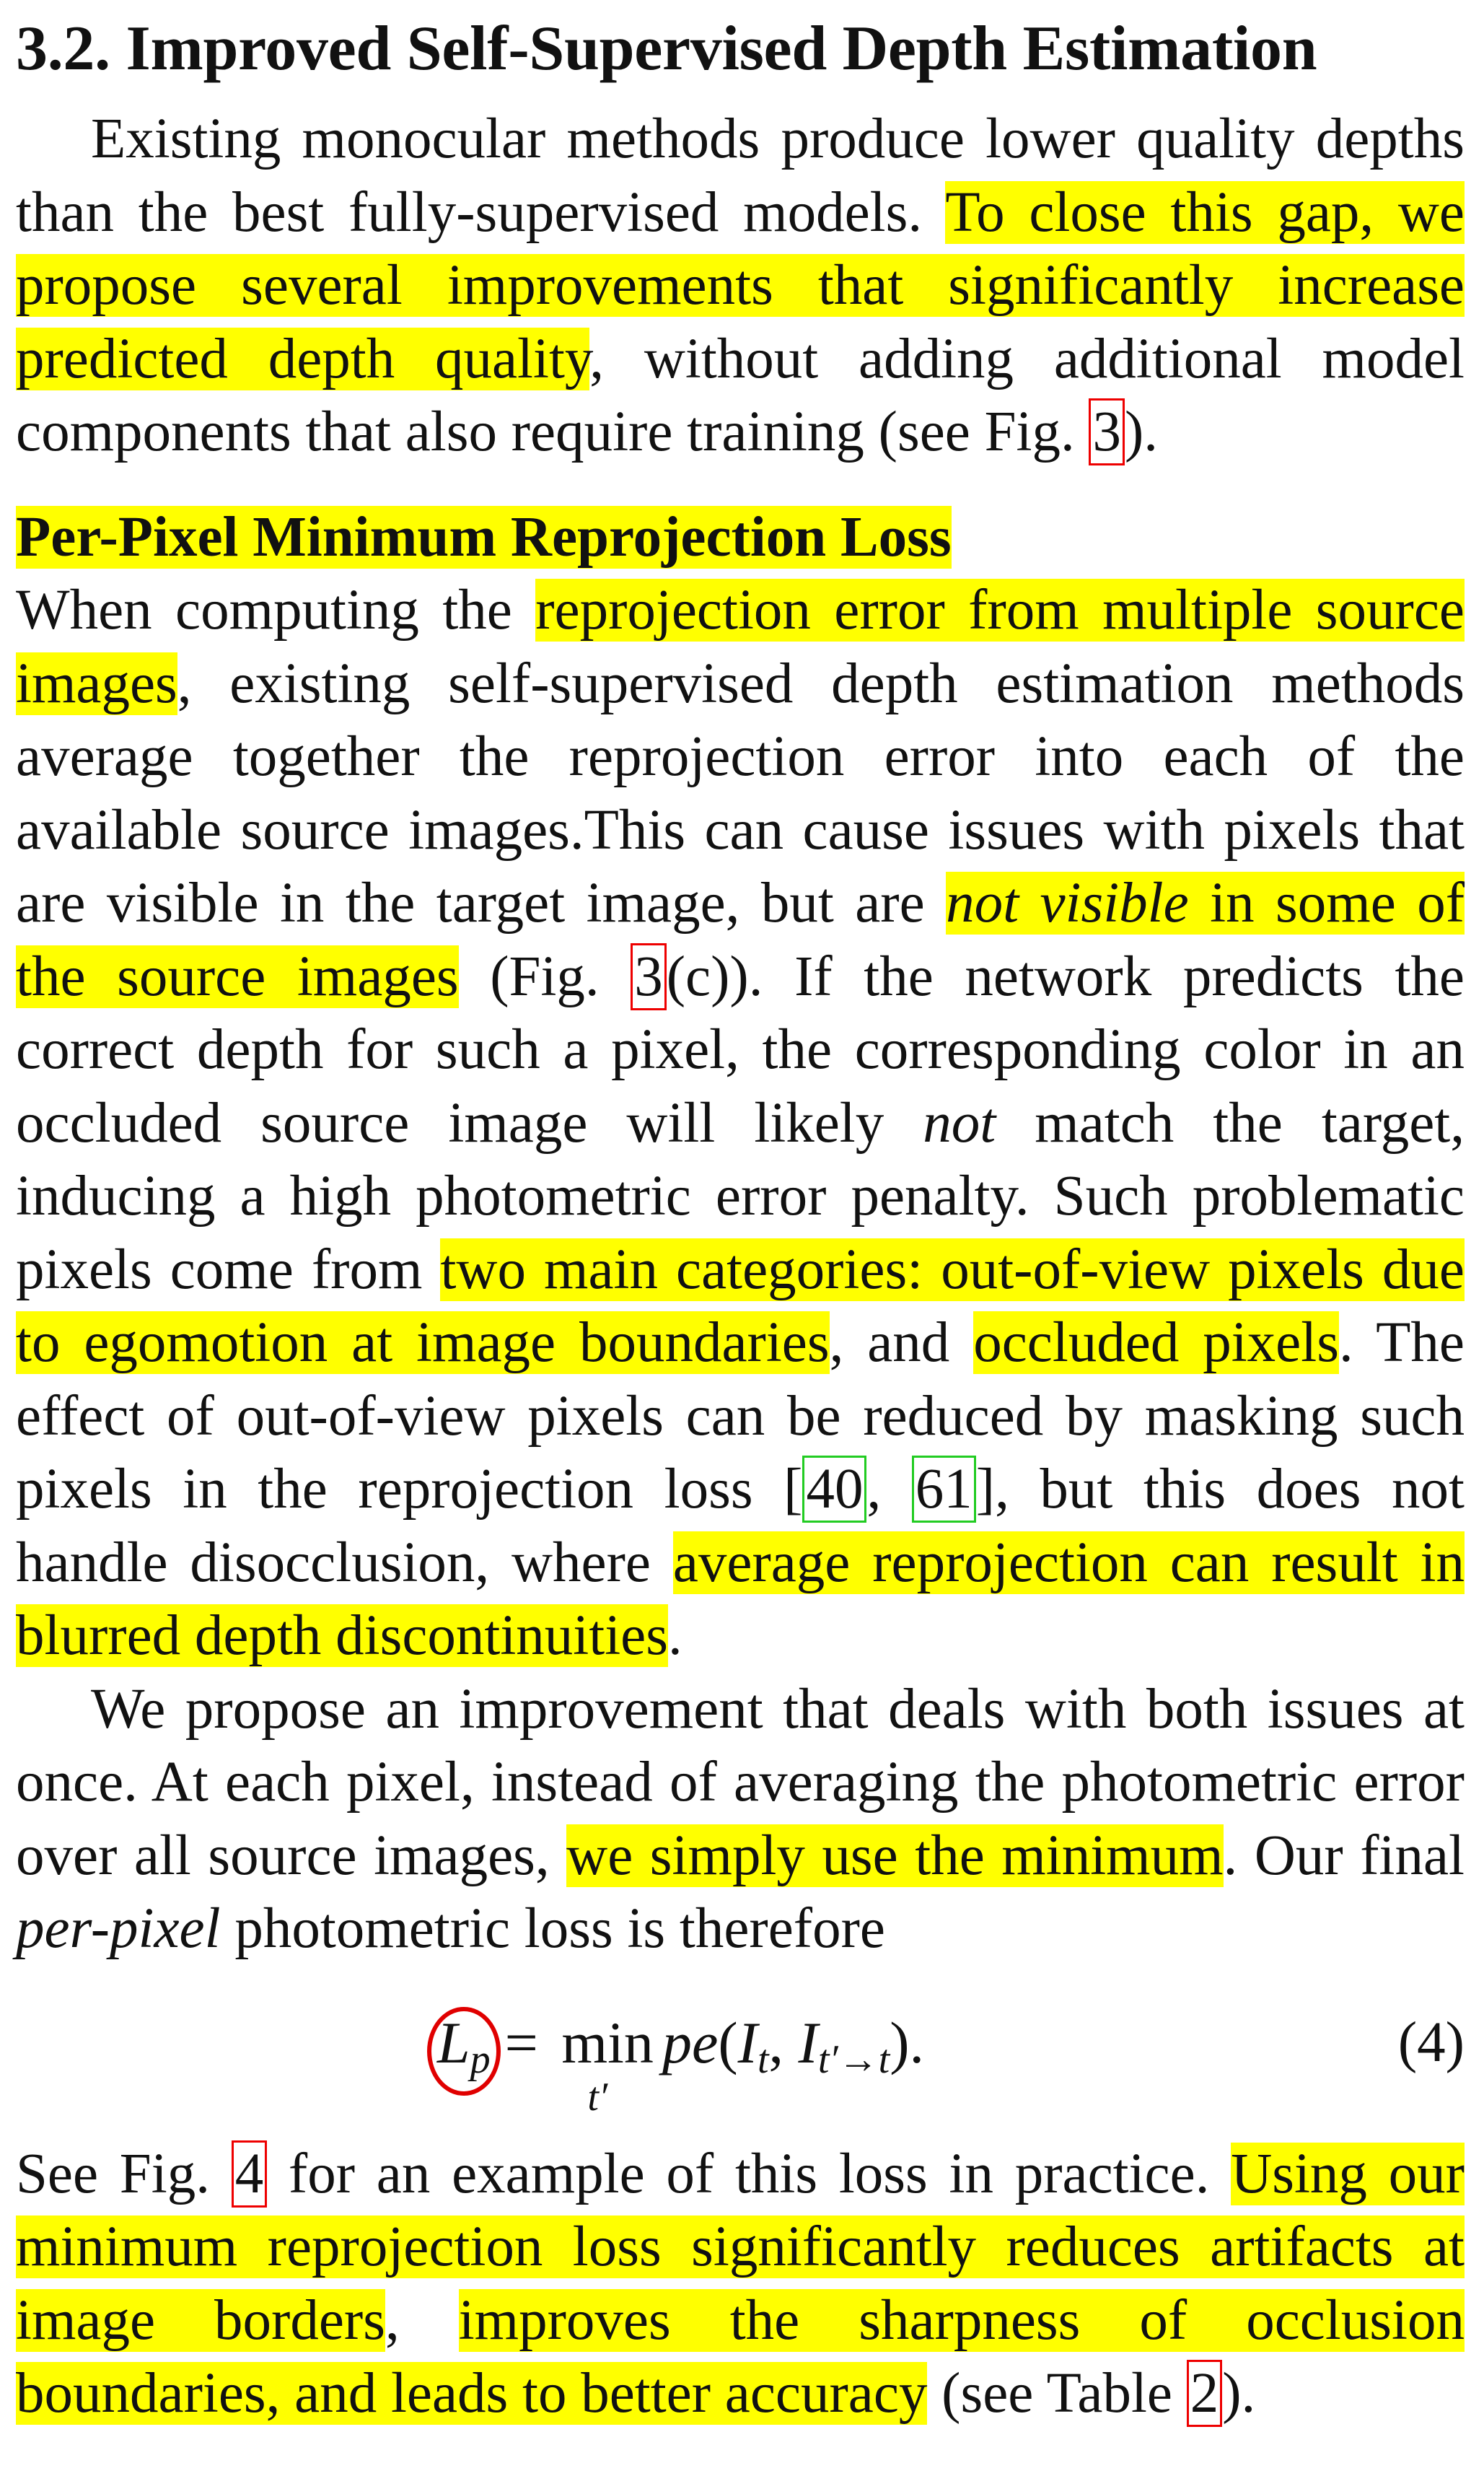 This screenshot has height=2476, width=1484. I want to click on table-ref: 2, so click(1204, 2393).